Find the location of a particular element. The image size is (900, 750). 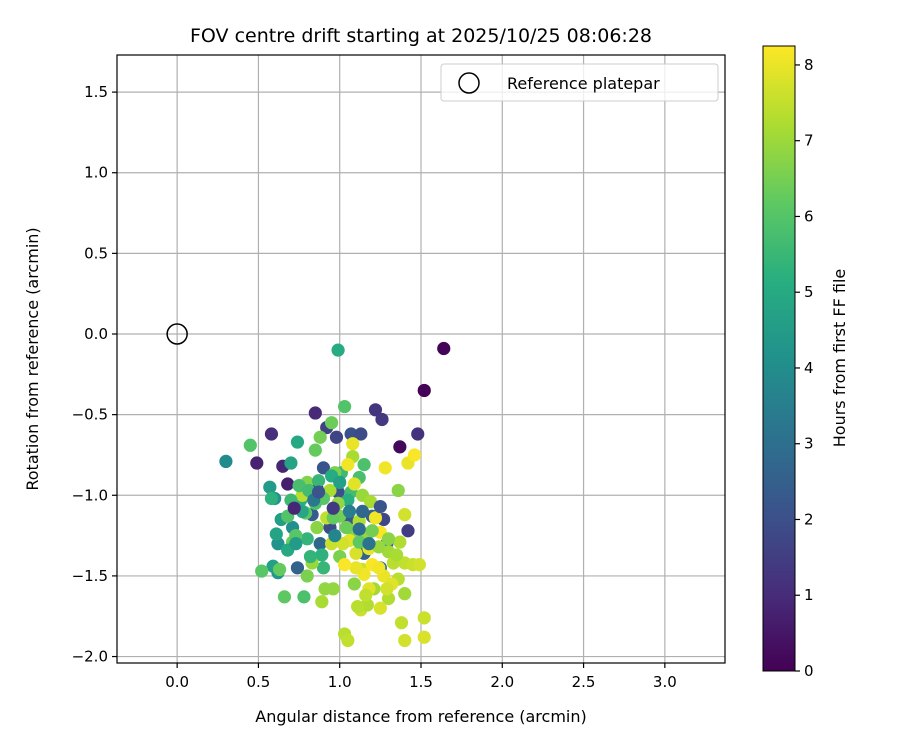

colorbar-label: Hours from first FF file is located at coordinates (839, 358).